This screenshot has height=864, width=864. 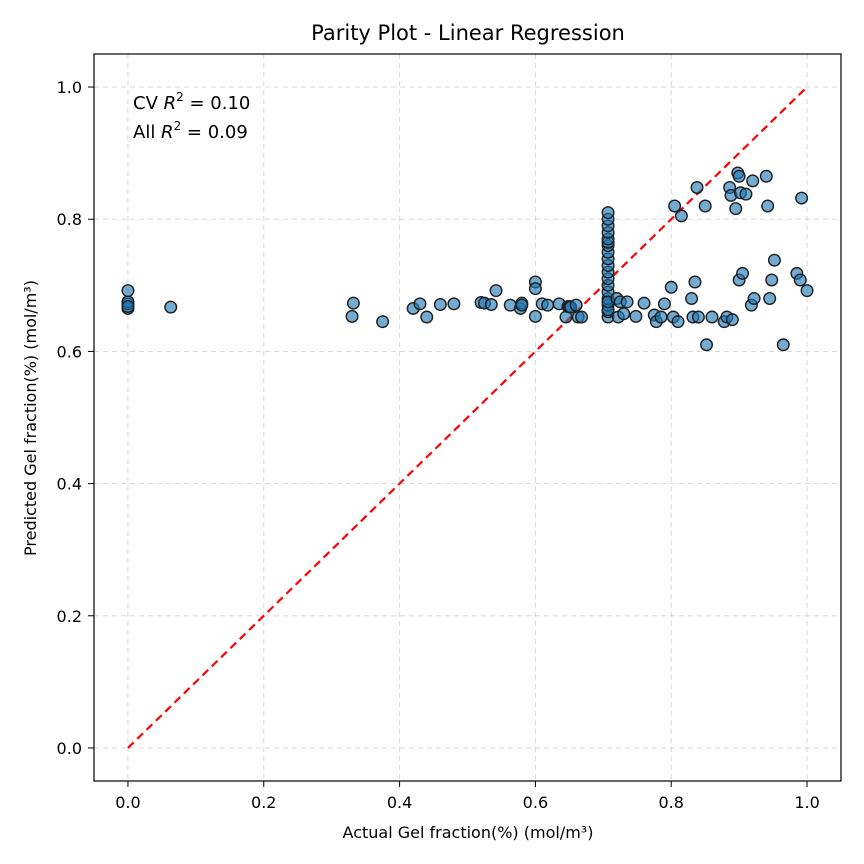 What do you see at coordinates (806, 802) in the screenshot?
I see `x-tick-label: 1.0` at bounding box center [806, 802].